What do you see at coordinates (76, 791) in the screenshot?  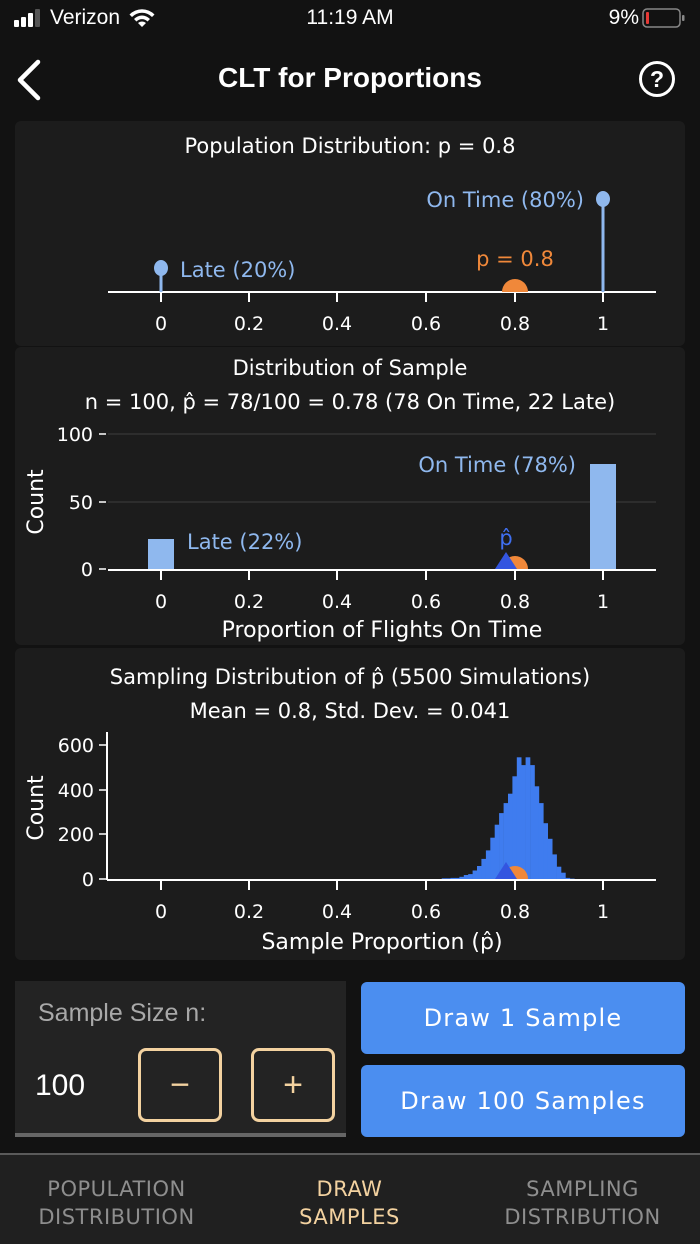 I see `svg-text: 400` at bounding box center [76, 791].